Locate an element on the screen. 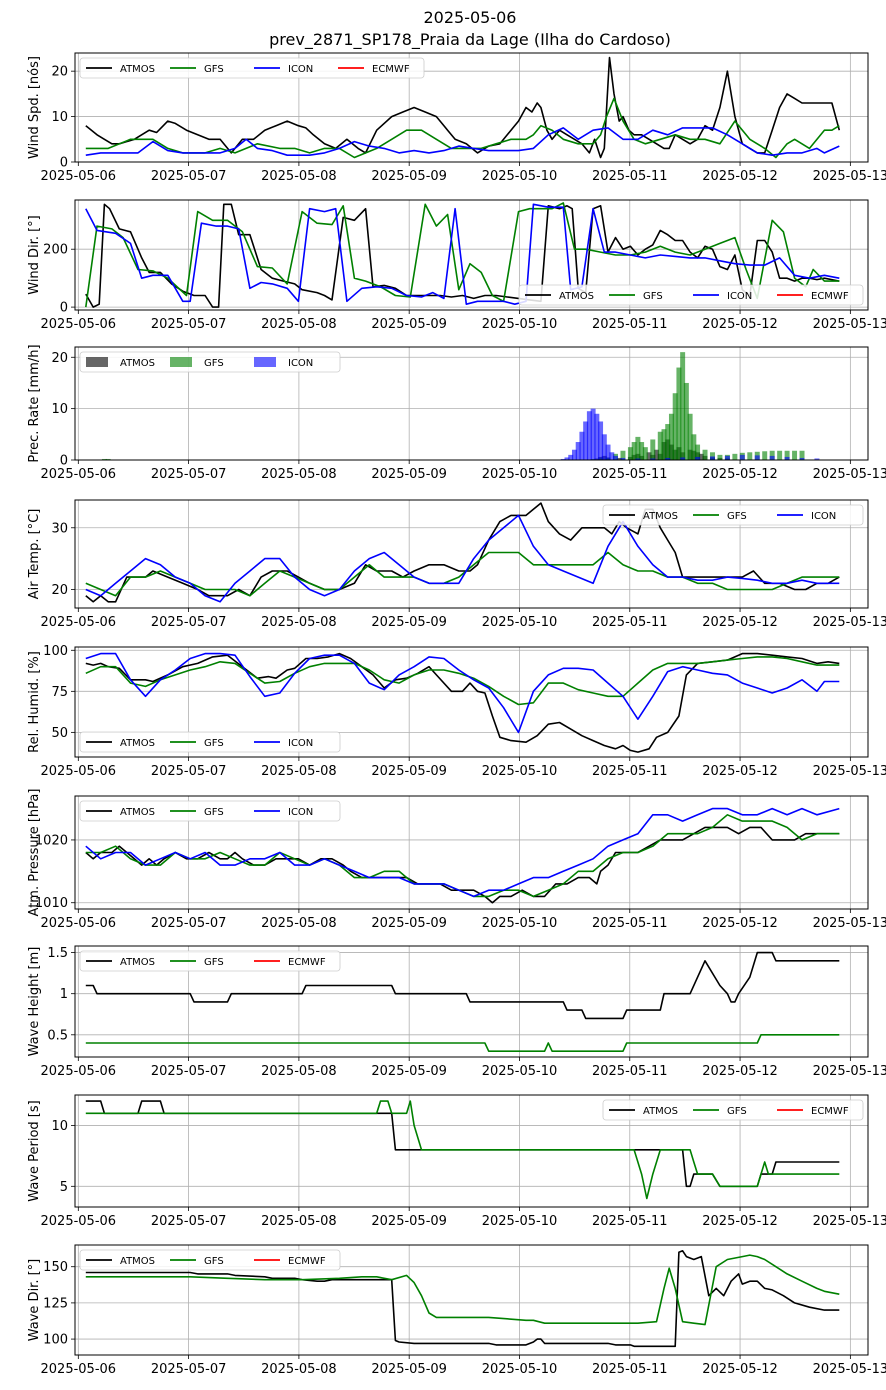  series-line-atmos is located at coordinates (463, 107).